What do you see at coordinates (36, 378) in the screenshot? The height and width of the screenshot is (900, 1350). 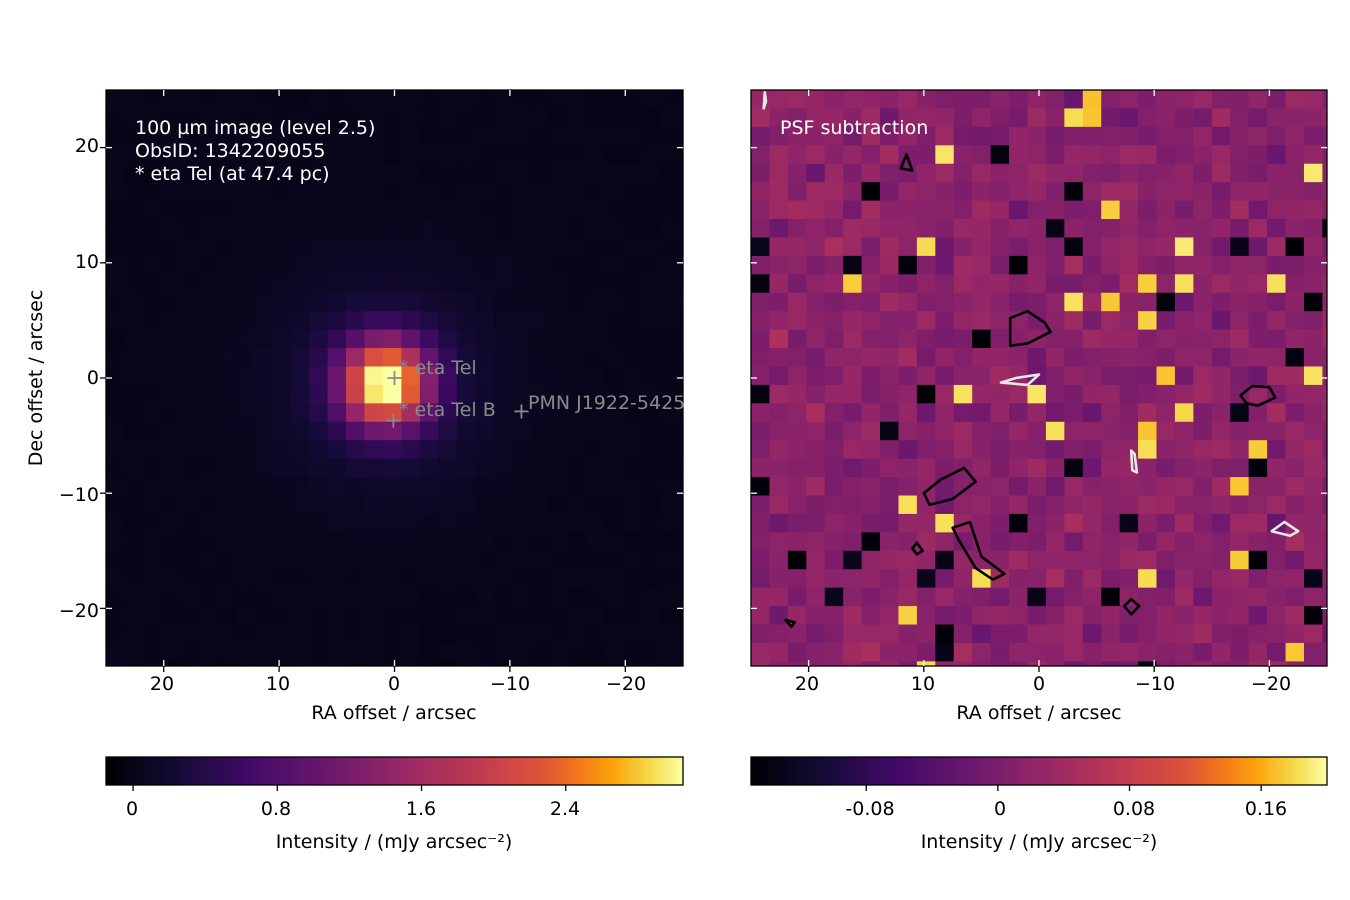 I see `left-y-axis-label: Dec offset / arcsec` at bounding box center [36, 378].